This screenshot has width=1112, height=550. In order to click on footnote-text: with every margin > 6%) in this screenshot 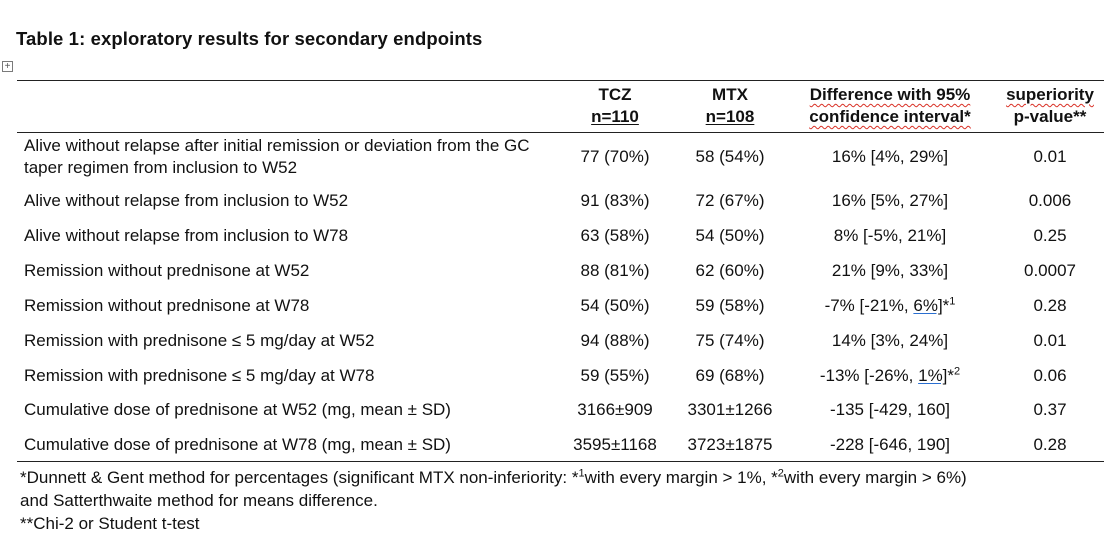, I will do `click(875, 477)`.